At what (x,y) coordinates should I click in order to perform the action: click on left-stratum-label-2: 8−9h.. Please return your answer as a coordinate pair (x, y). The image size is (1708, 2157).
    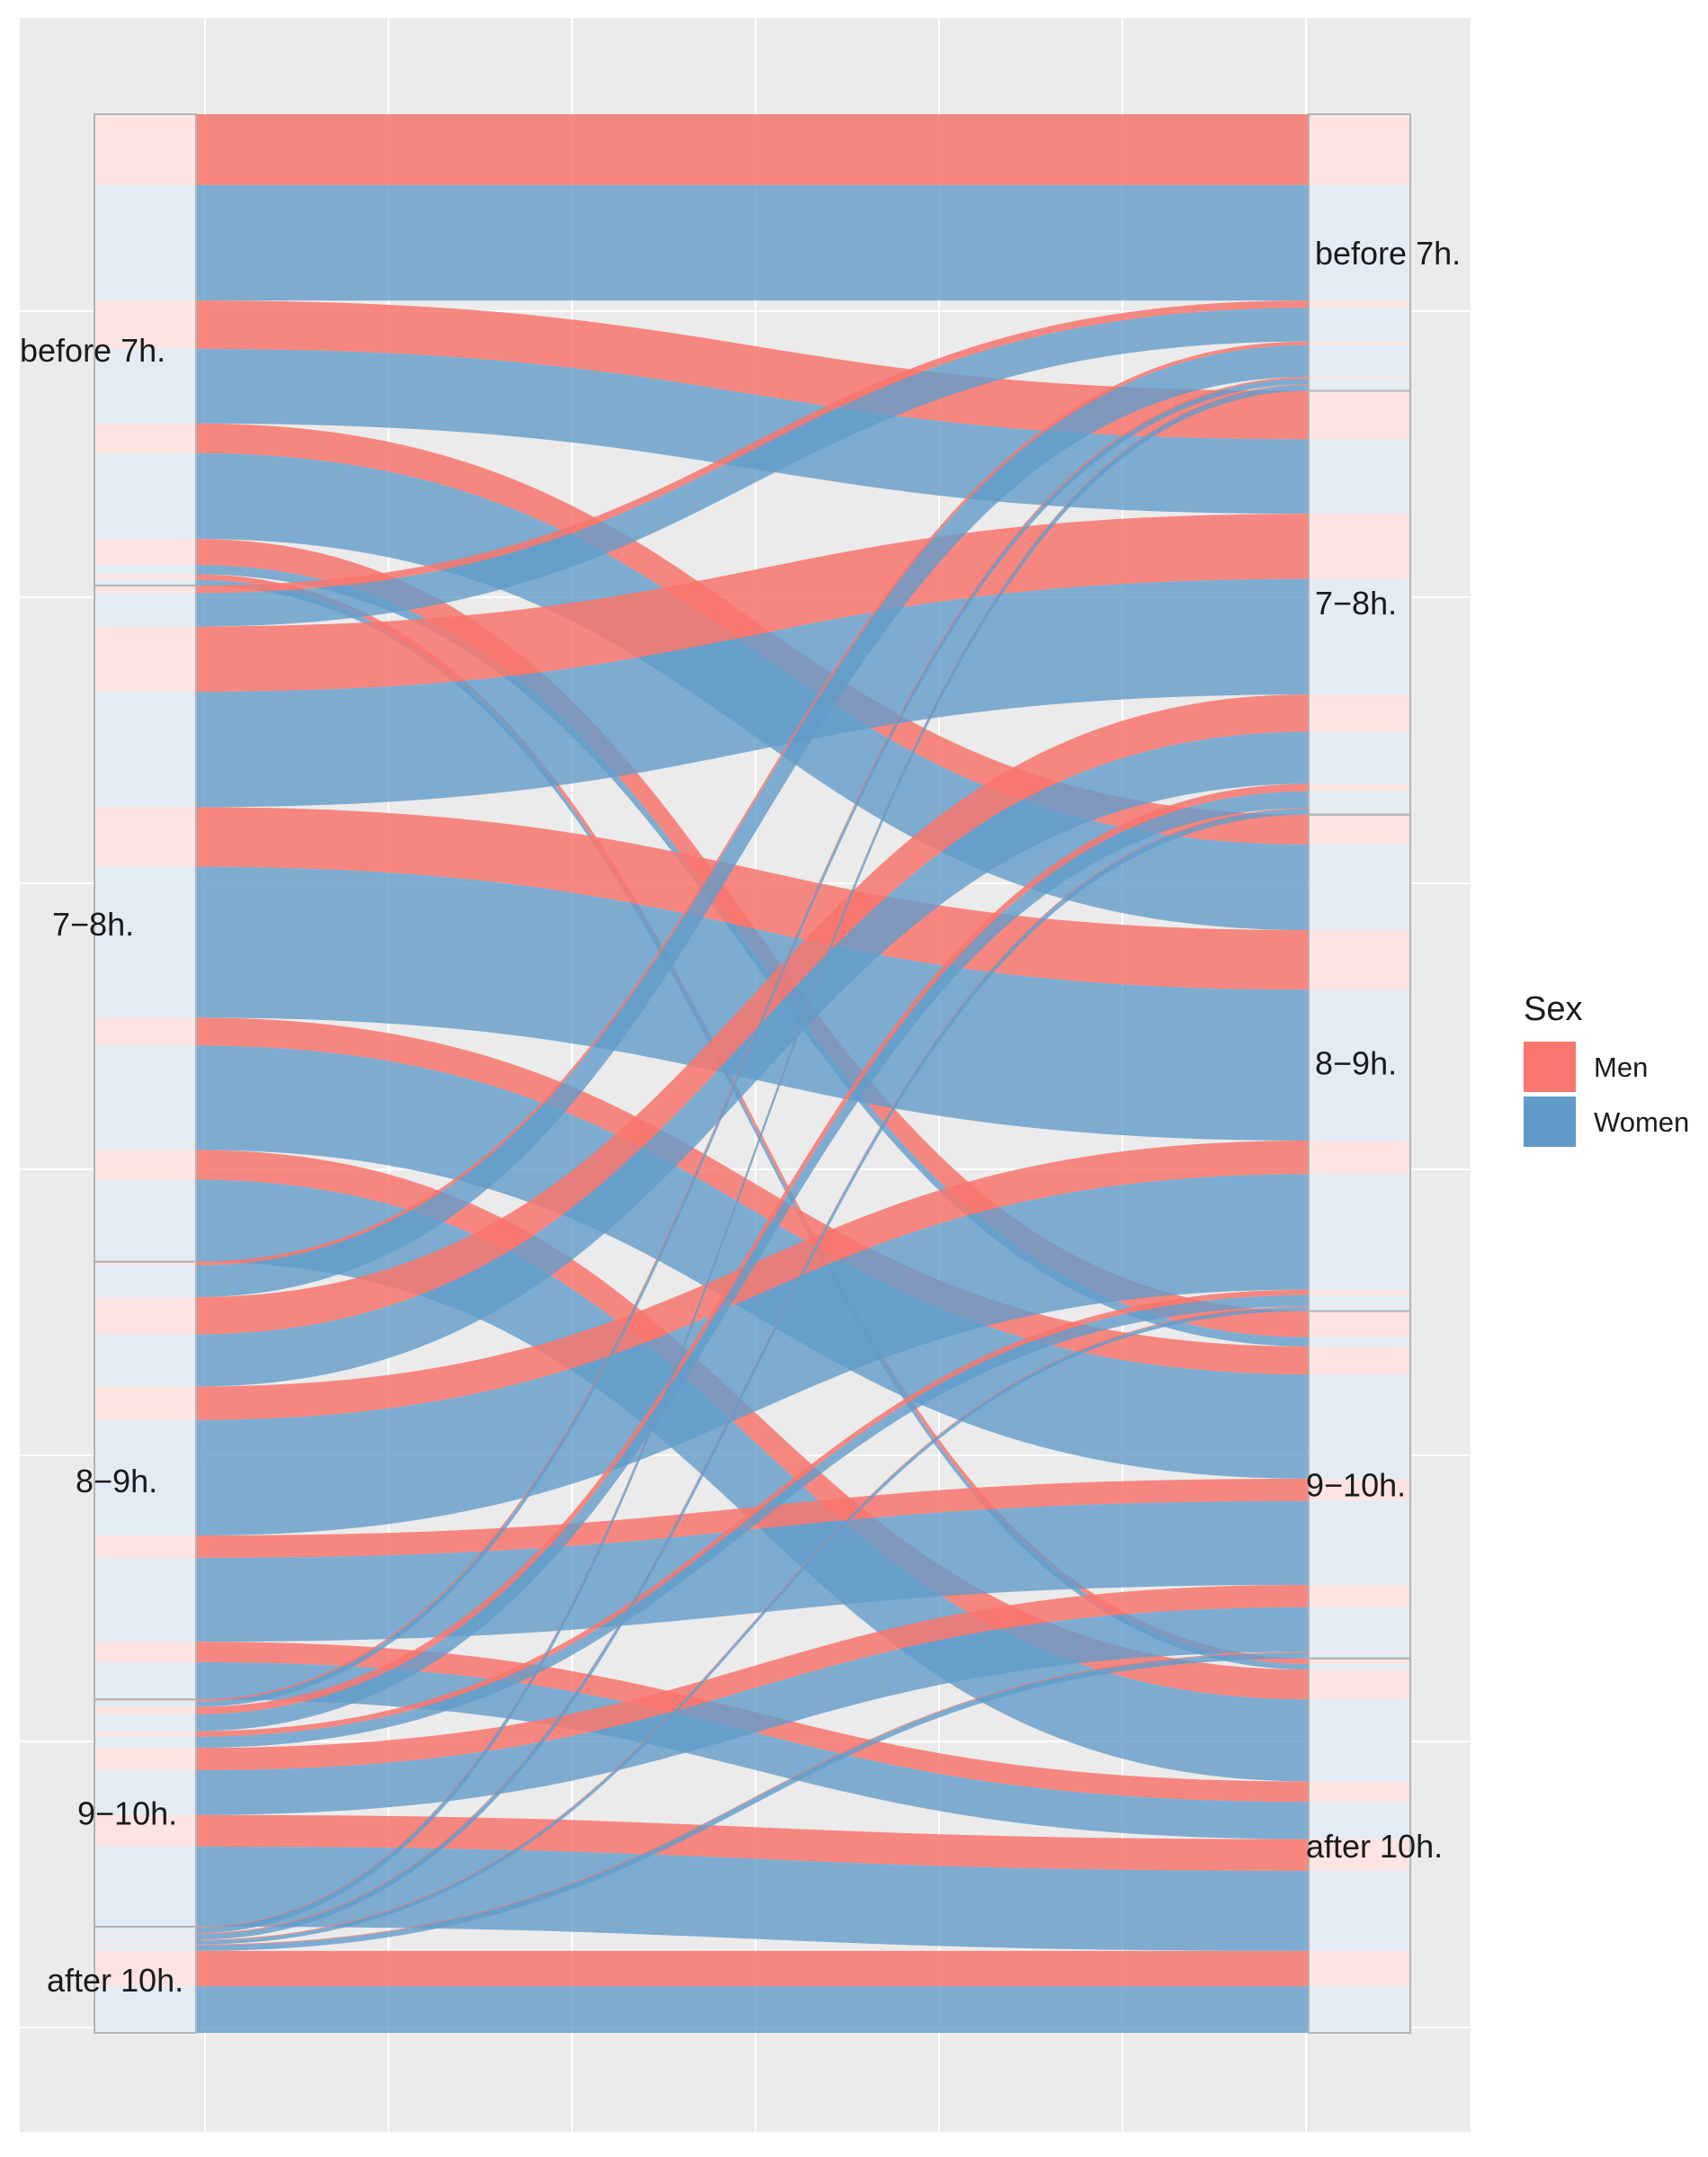
    Looking at the image, I should click on (116, 1481).